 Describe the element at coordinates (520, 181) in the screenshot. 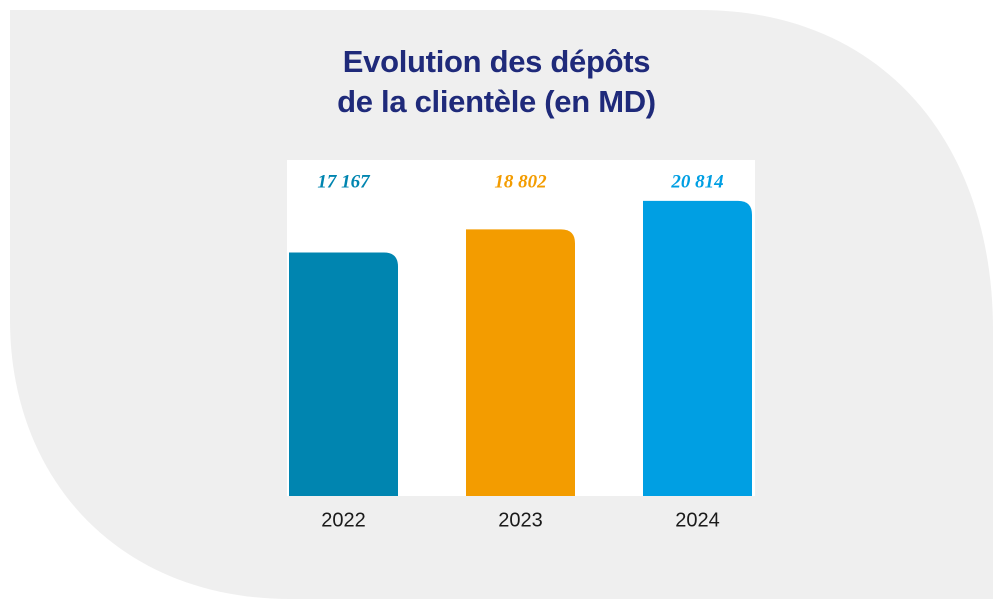

I see `value-label: 18 802` at that location.